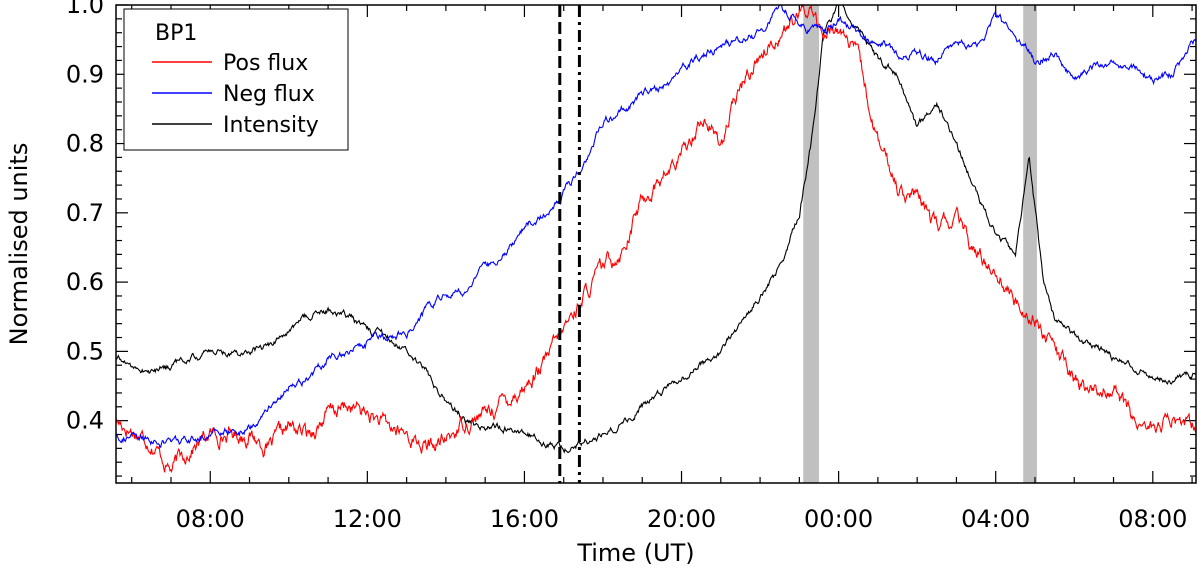 The image size is (1200, 575). I want to click on y-tick-label: 1.0, so click(85, 9).